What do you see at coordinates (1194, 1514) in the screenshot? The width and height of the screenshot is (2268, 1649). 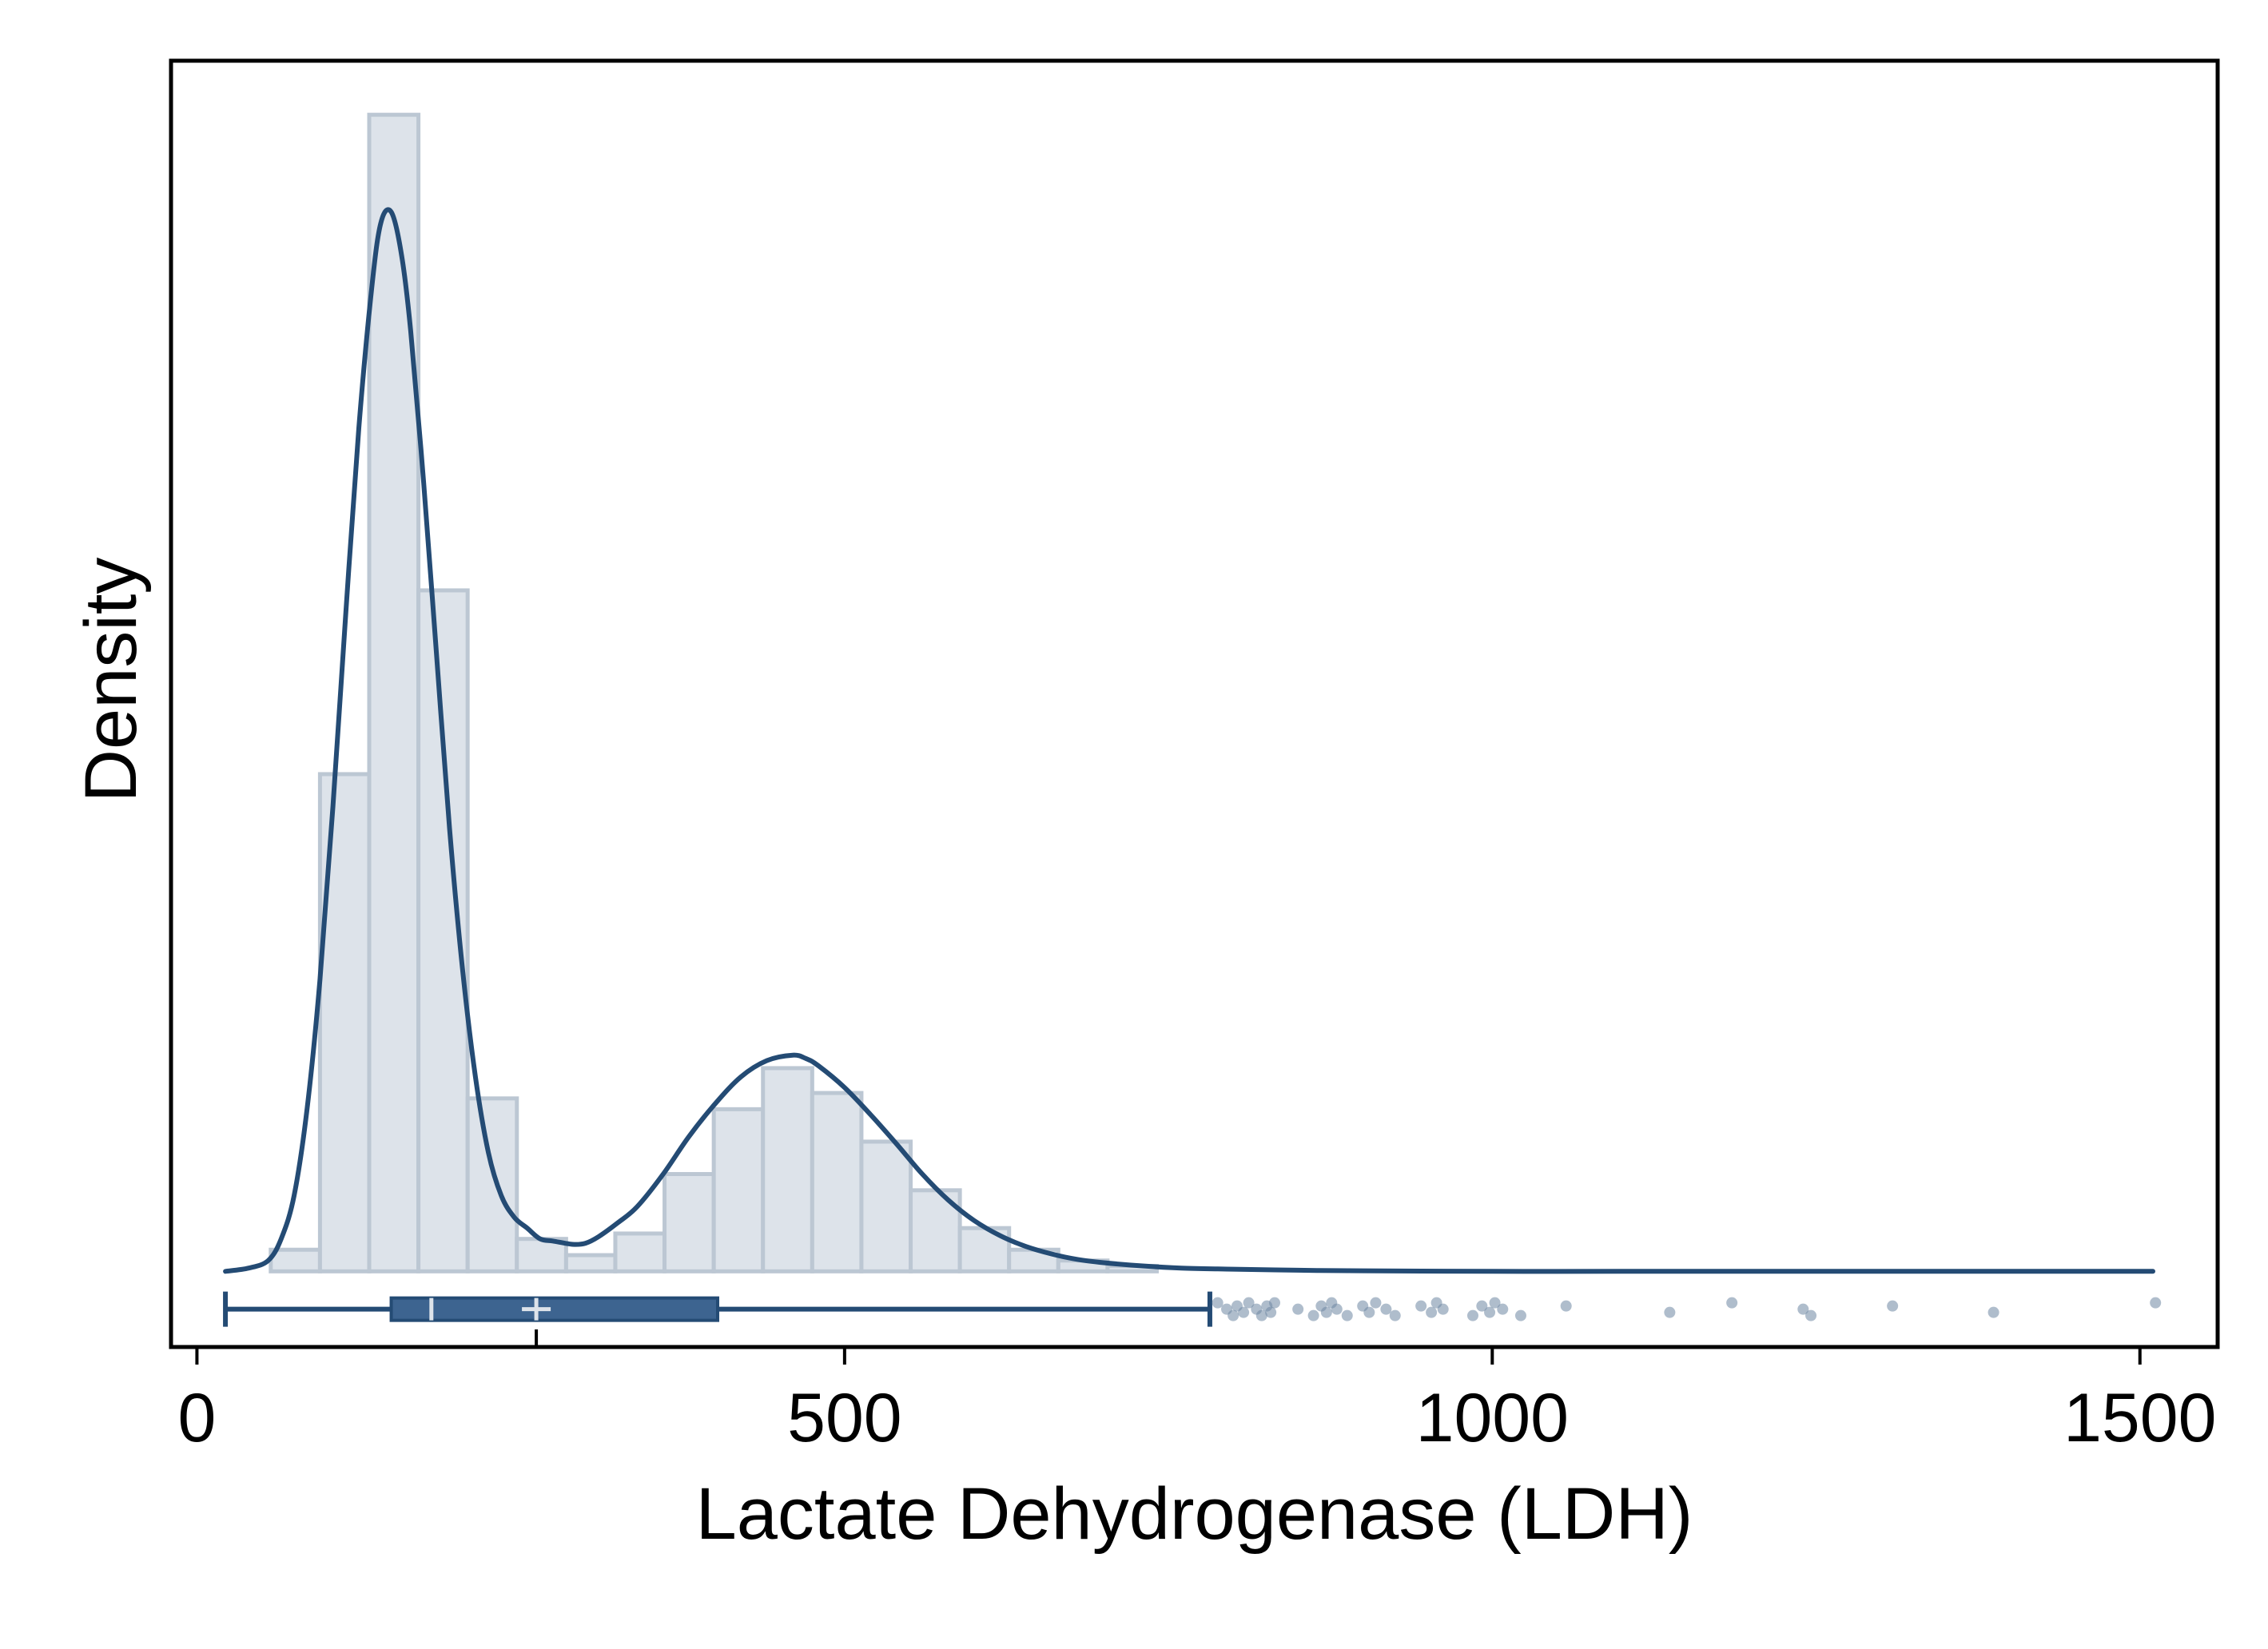 I see `x-axis-label: Lactate Dehydrogenase (LDH)` at bounding box center [1194, 1514].